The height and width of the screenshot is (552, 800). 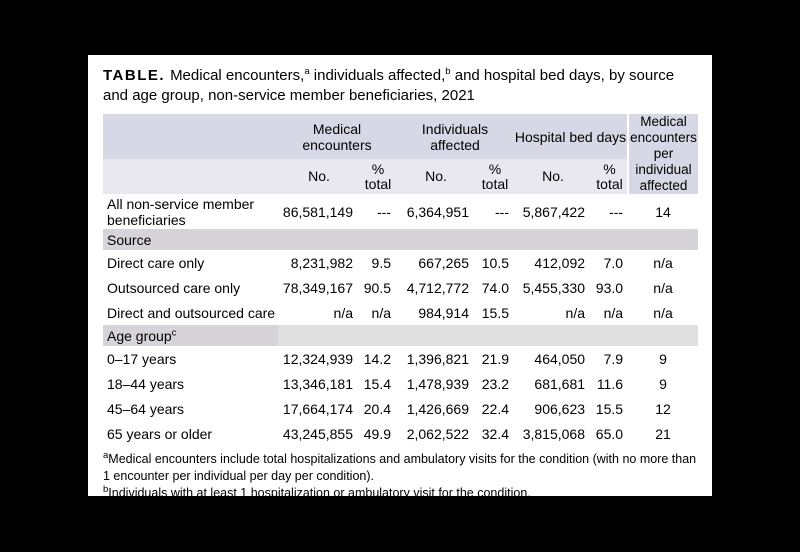 I want to click on me-no-value: 86,581,149, so click(x=317, y=211).